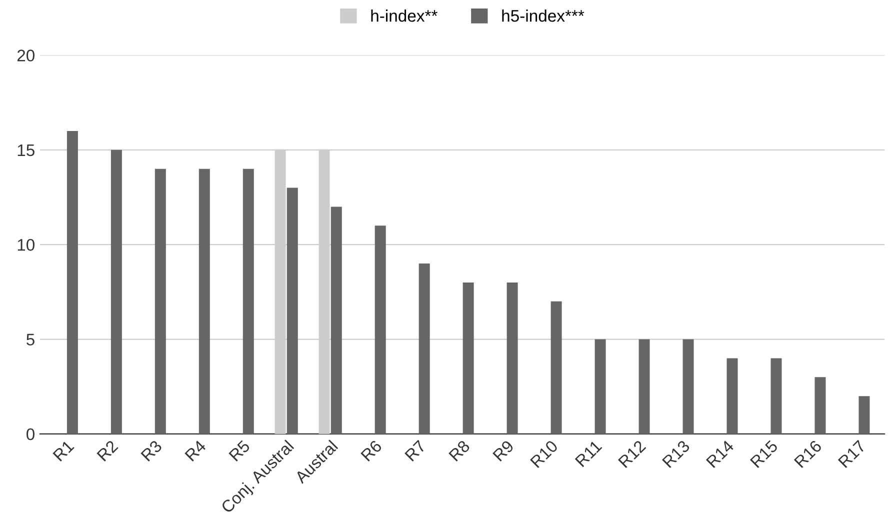  Describe the element at coordinates (25, 56) in the screenshot. I see `y-tick-label: 20` at that location.